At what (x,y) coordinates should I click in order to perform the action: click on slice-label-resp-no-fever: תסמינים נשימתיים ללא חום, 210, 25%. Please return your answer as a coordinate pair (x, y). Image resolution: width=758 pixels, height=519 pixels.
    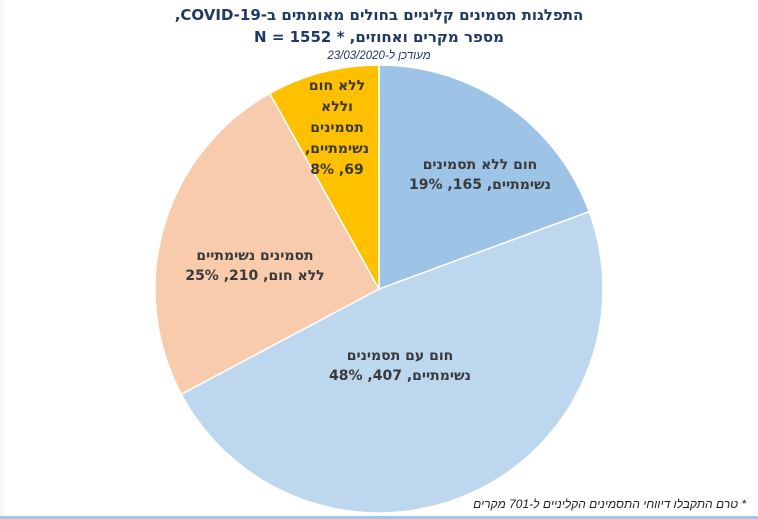
    Looking at the image, I should click on (255, 266).